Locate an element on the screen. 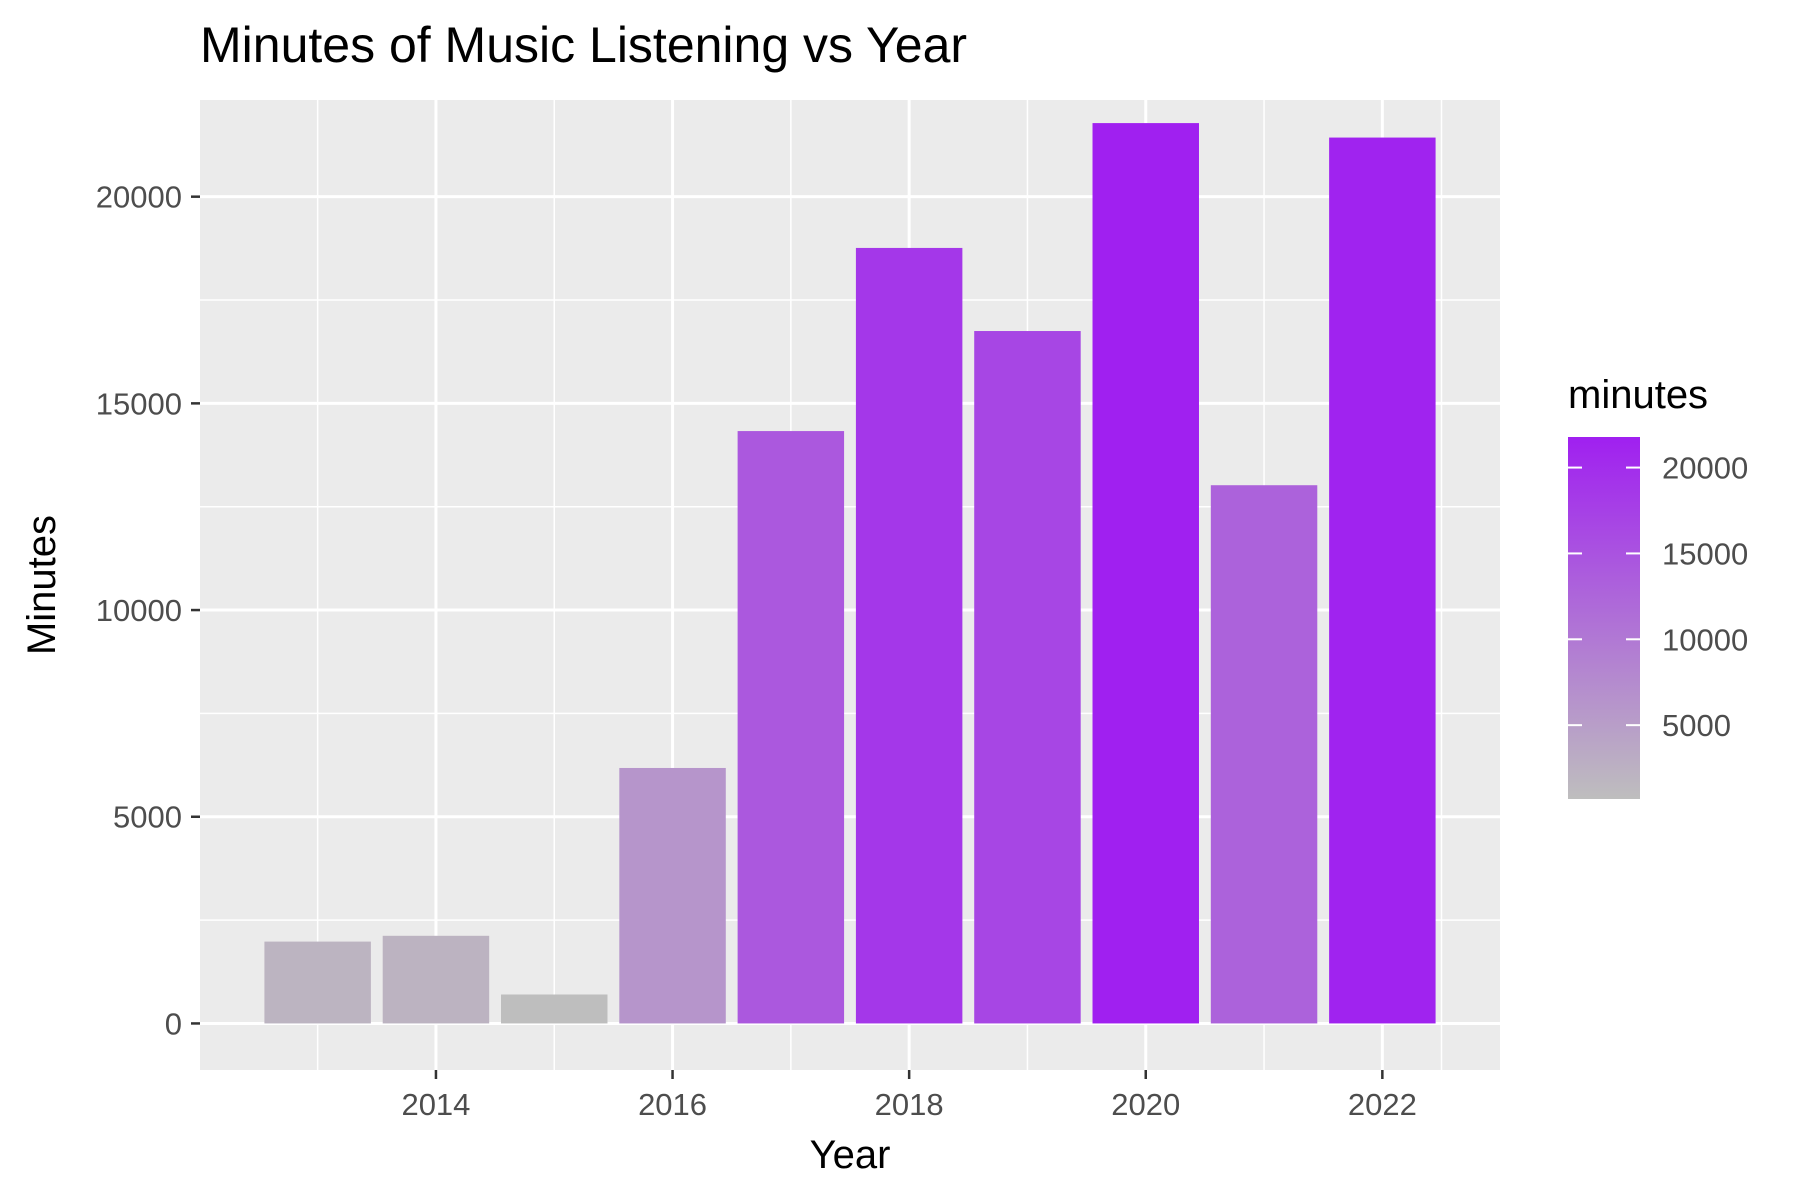 This screenshot has width=1800, height=1200. bar-2017 is located at coordinates (791, 727).